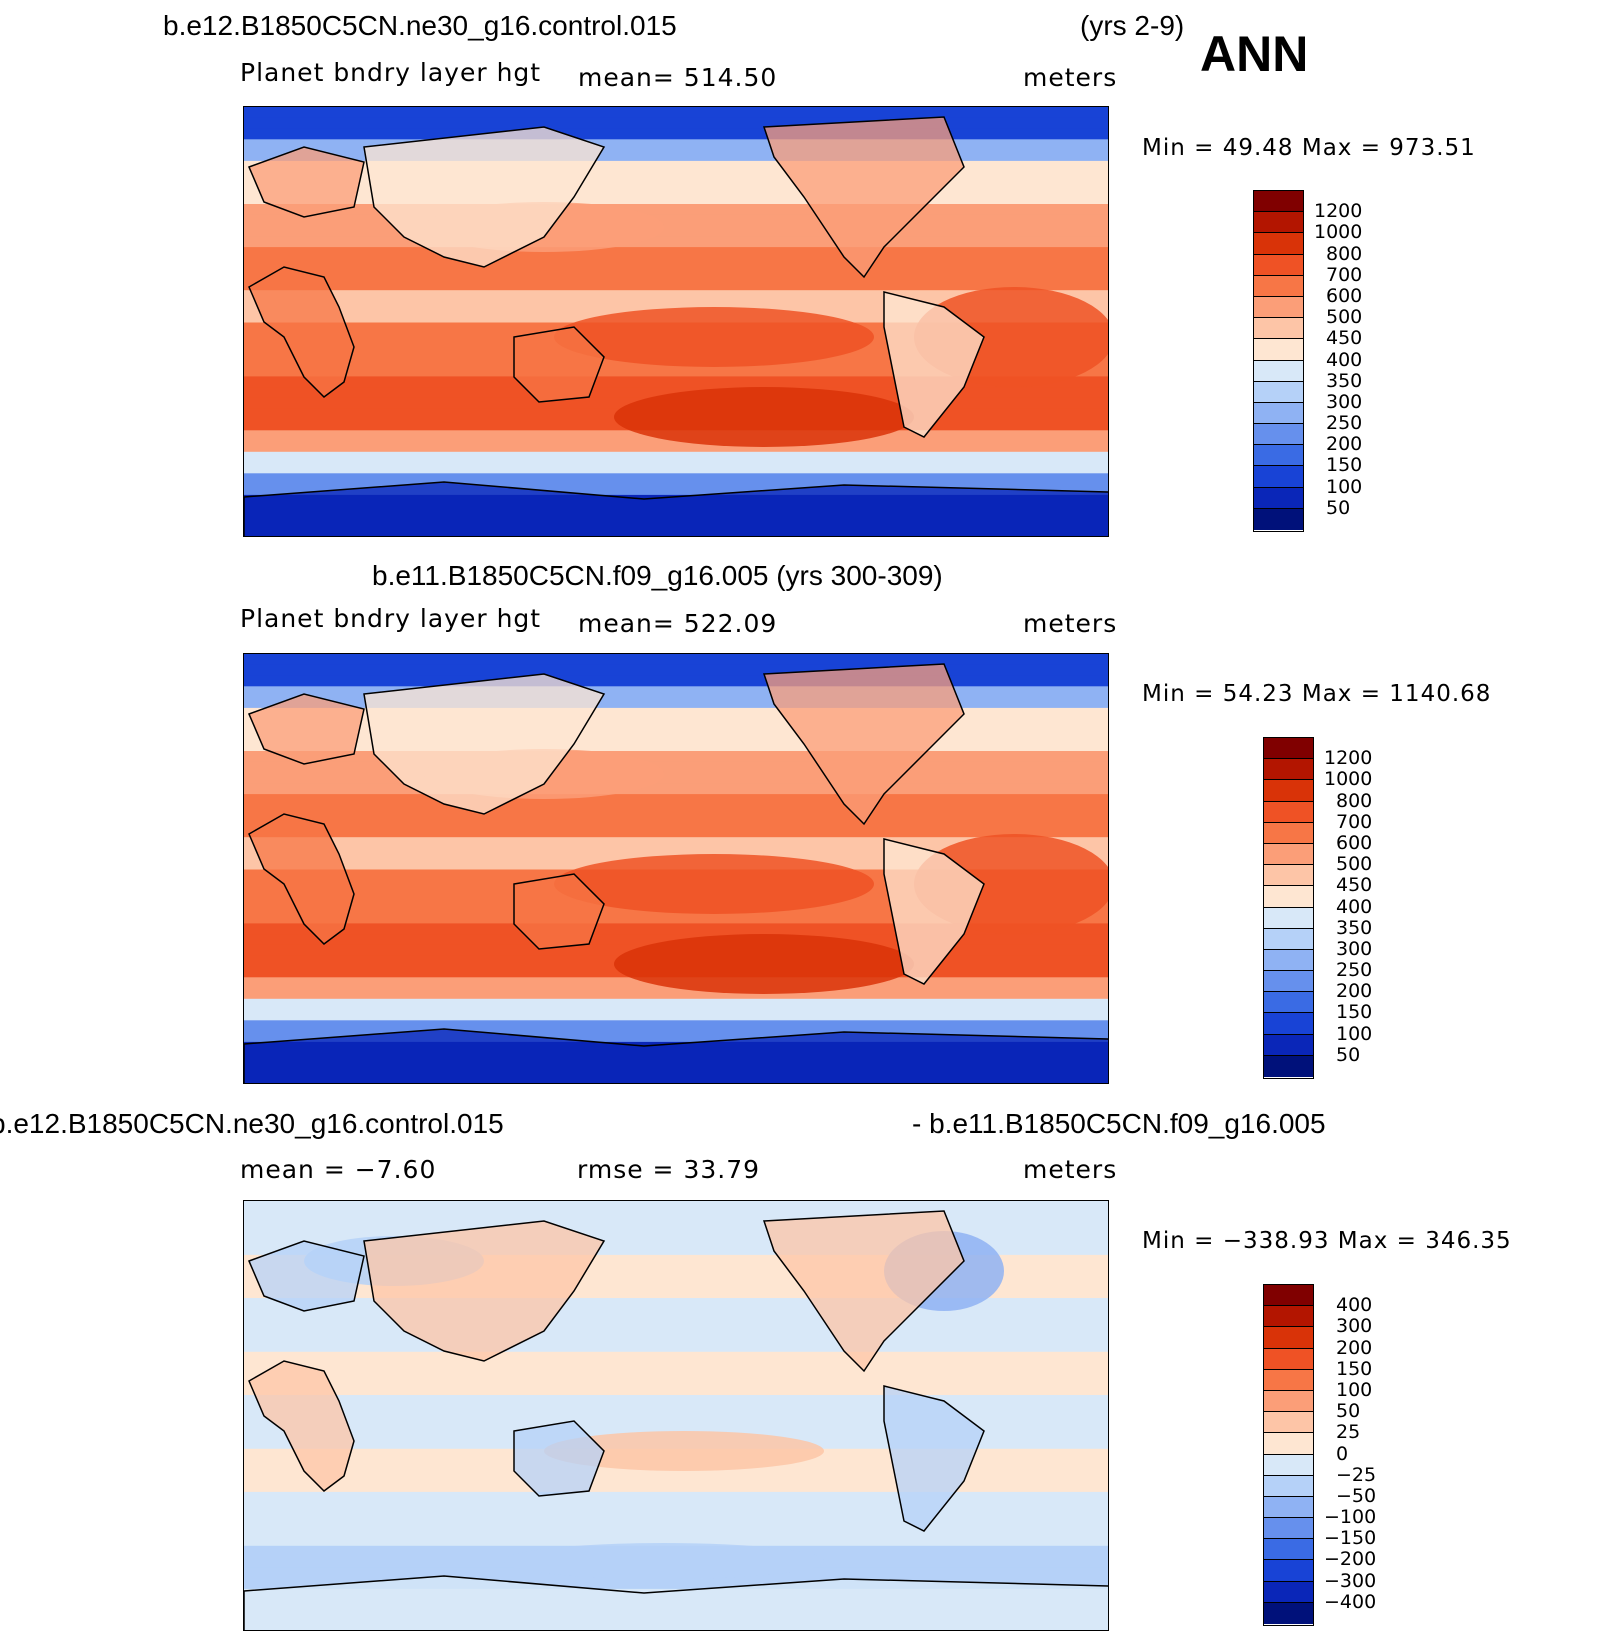 The width and height of the screenshot is (1605, 1636). I want to click on colorbar-label: 700, so click(1344, 274).